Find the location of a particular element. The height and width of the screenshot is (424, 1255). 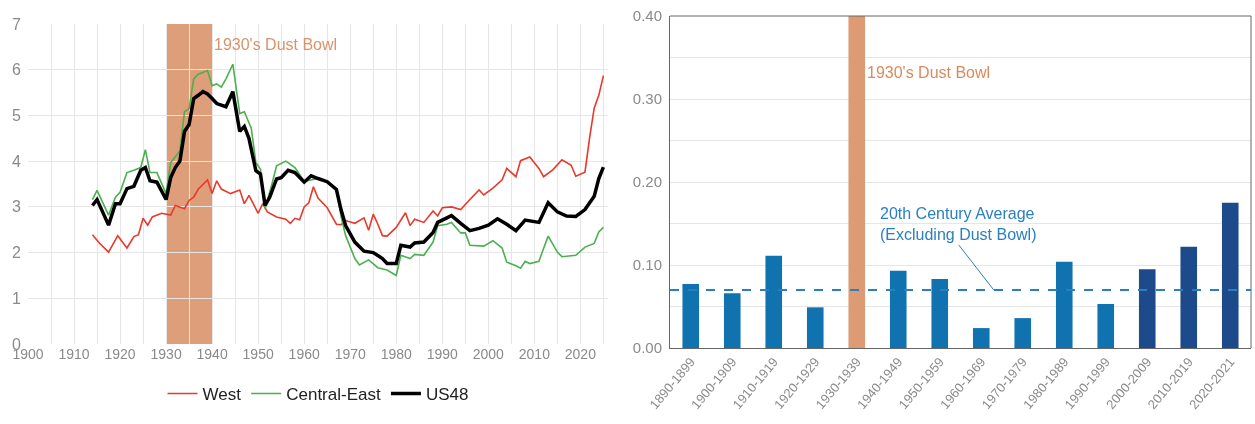

legend-label: West is located at coordinates (222, 395).